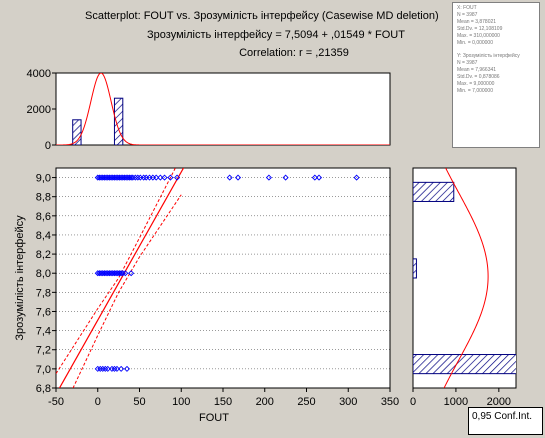 This screenshot has width=545, height=438. What do you see at coordinates (39, 110) in the screenshot?
I see `top-hist-y-tick-label: 2000` at bounding box center [39, 110].